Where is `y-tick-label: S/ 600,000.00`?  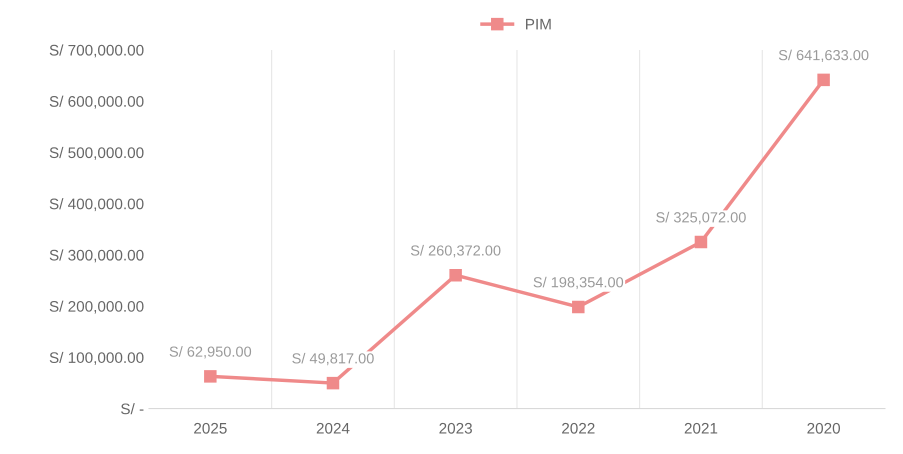
y-tick-label: S/ 600,000.00 is located at coordinates (97, 102).